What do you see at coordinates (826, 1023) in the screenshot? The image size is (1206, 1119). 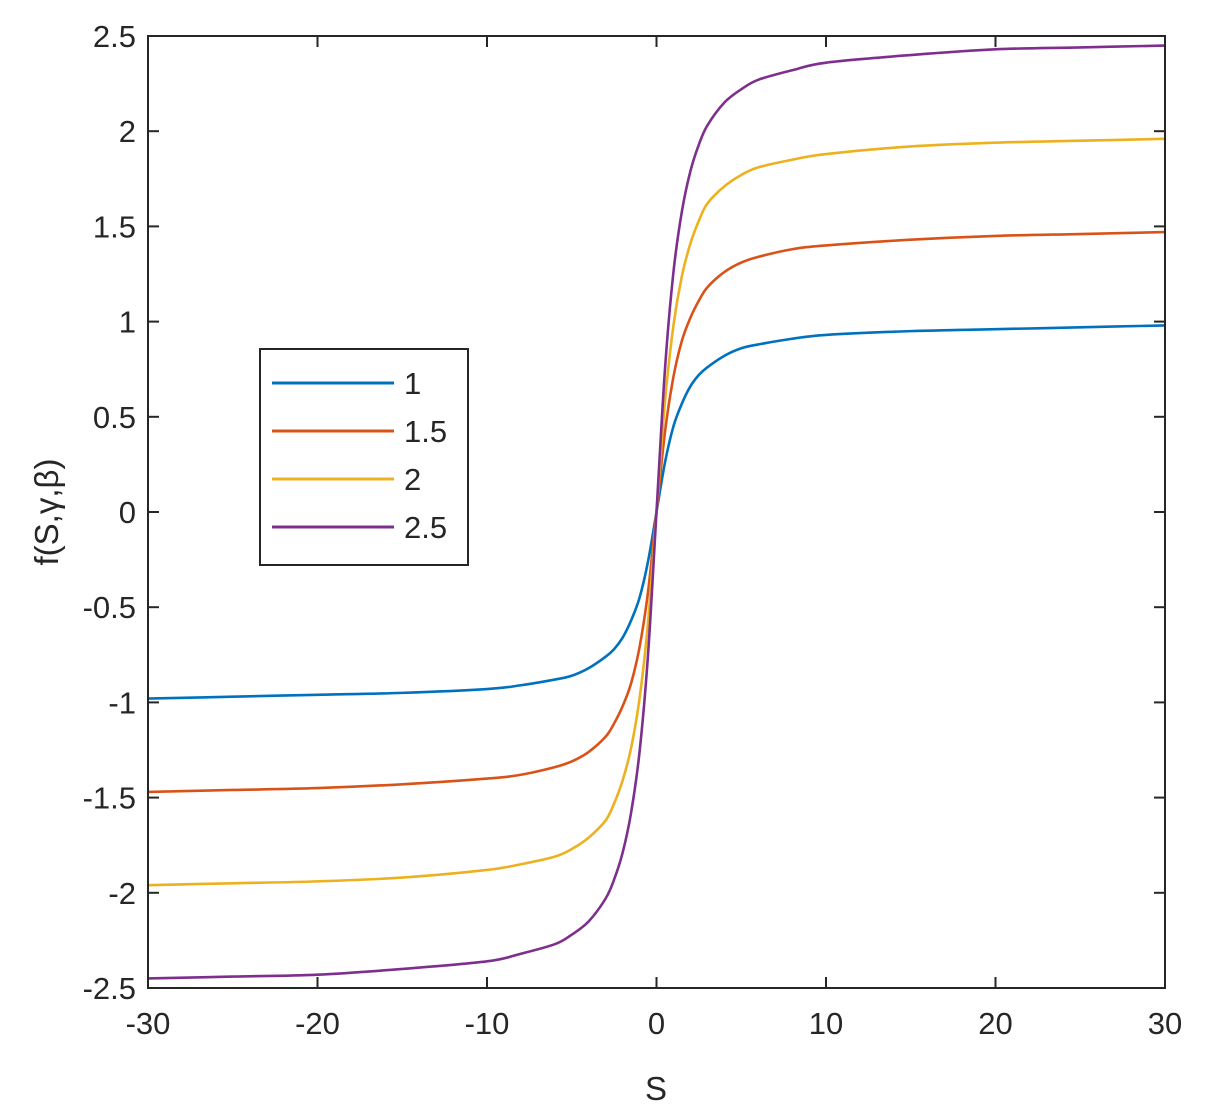 I see `x-tick-label: 10` at bounding box center [826, 1023].